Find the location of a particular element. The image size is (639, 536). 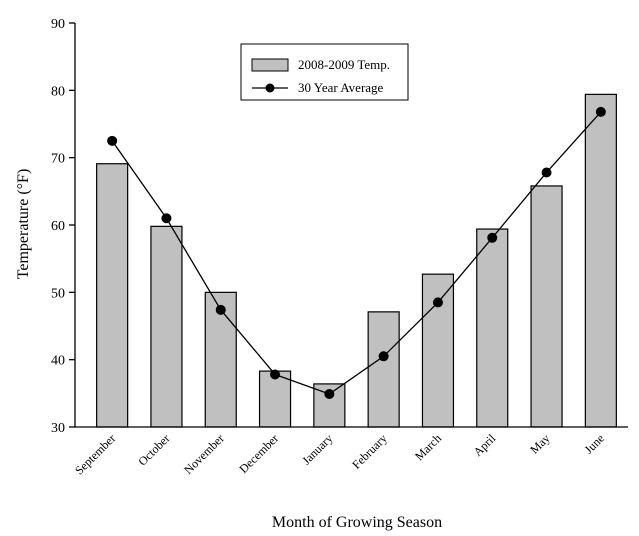

bar-september is located at coordinates (112, 295).